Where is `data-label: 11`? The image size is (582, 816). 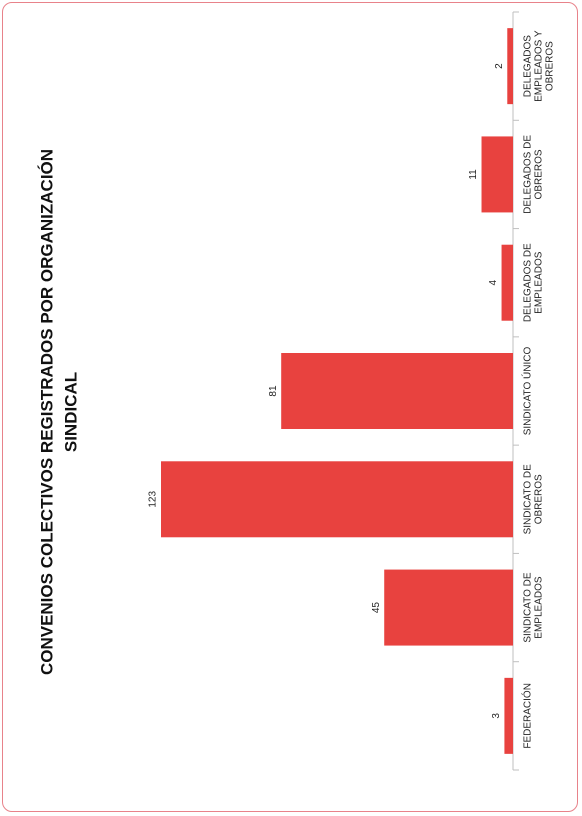 data-label: 11 is located at coordinates (473, 174).